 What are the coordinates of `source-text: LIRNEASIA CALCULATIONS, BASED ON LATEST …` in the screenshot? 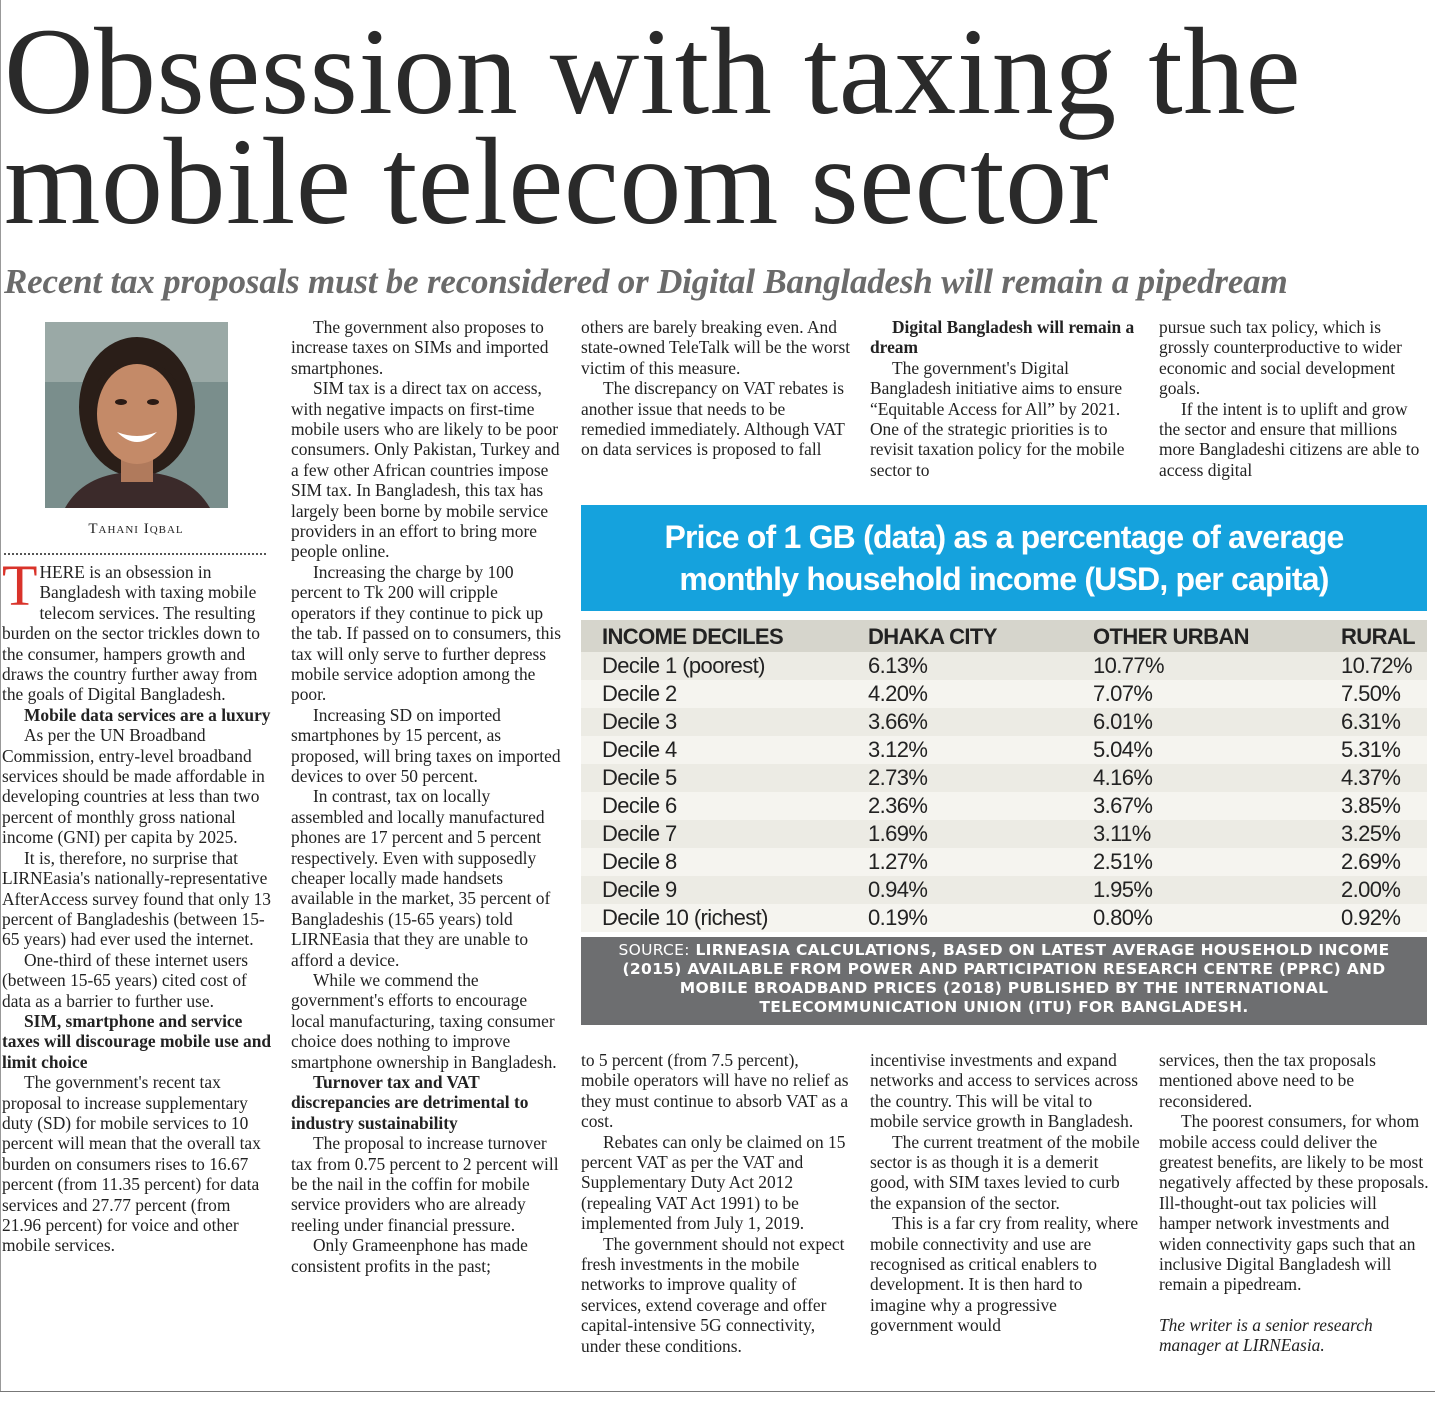 It's located at (1006, 978).